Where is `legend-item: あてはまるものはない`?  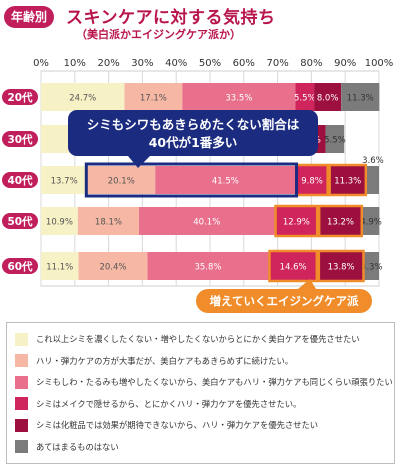 legend-item: あてはまるものはない is located at coordinates (67, 447).